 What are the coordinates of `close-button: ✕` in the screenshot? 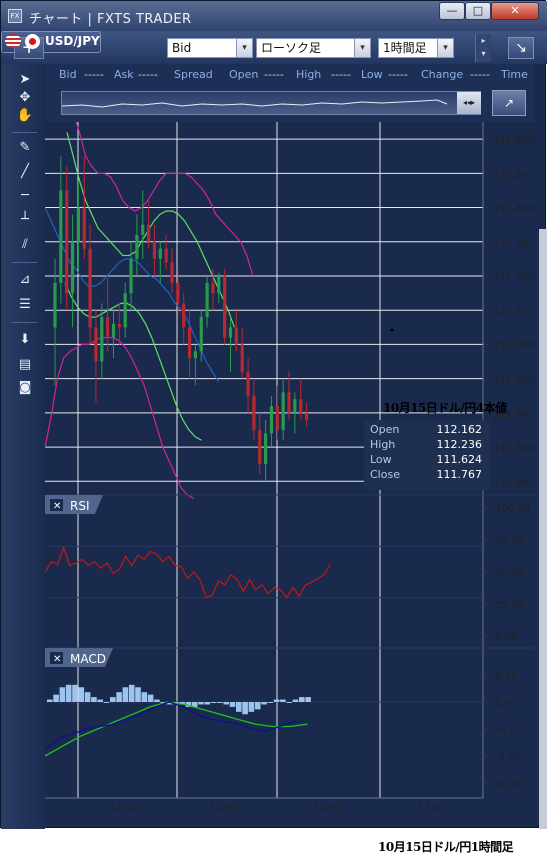 It's located at (515, 11).